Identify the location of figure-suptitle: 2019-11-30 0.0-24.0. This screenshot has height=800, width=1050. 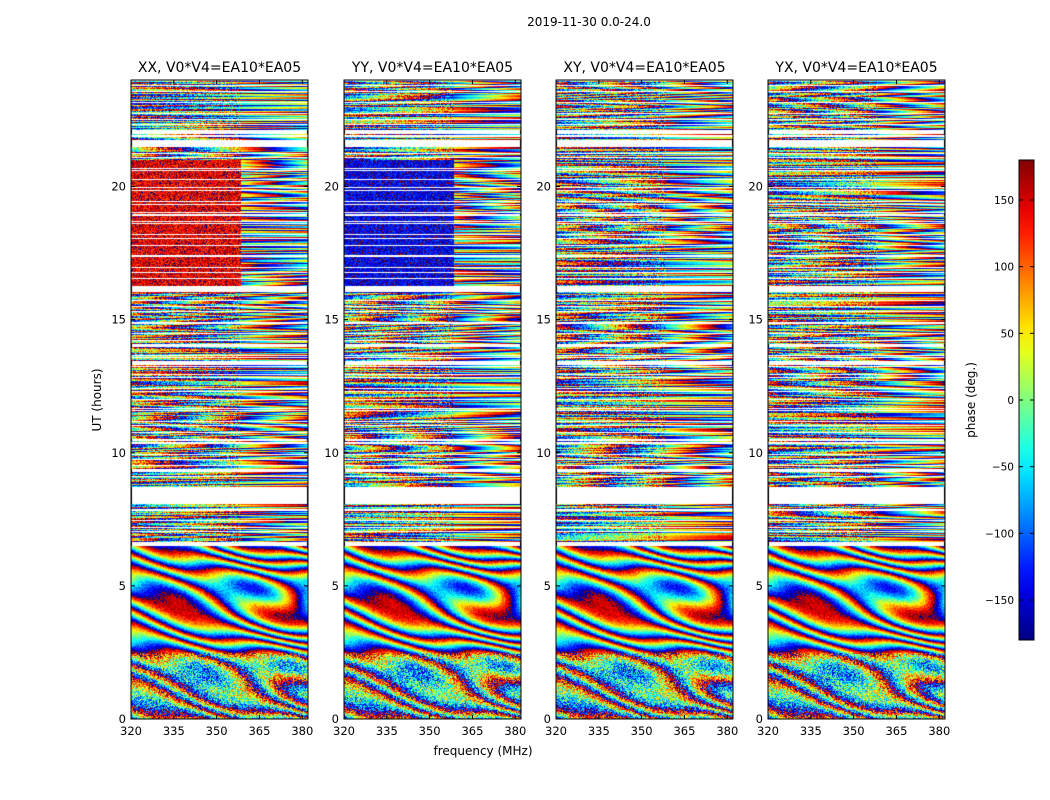
(589, 22).